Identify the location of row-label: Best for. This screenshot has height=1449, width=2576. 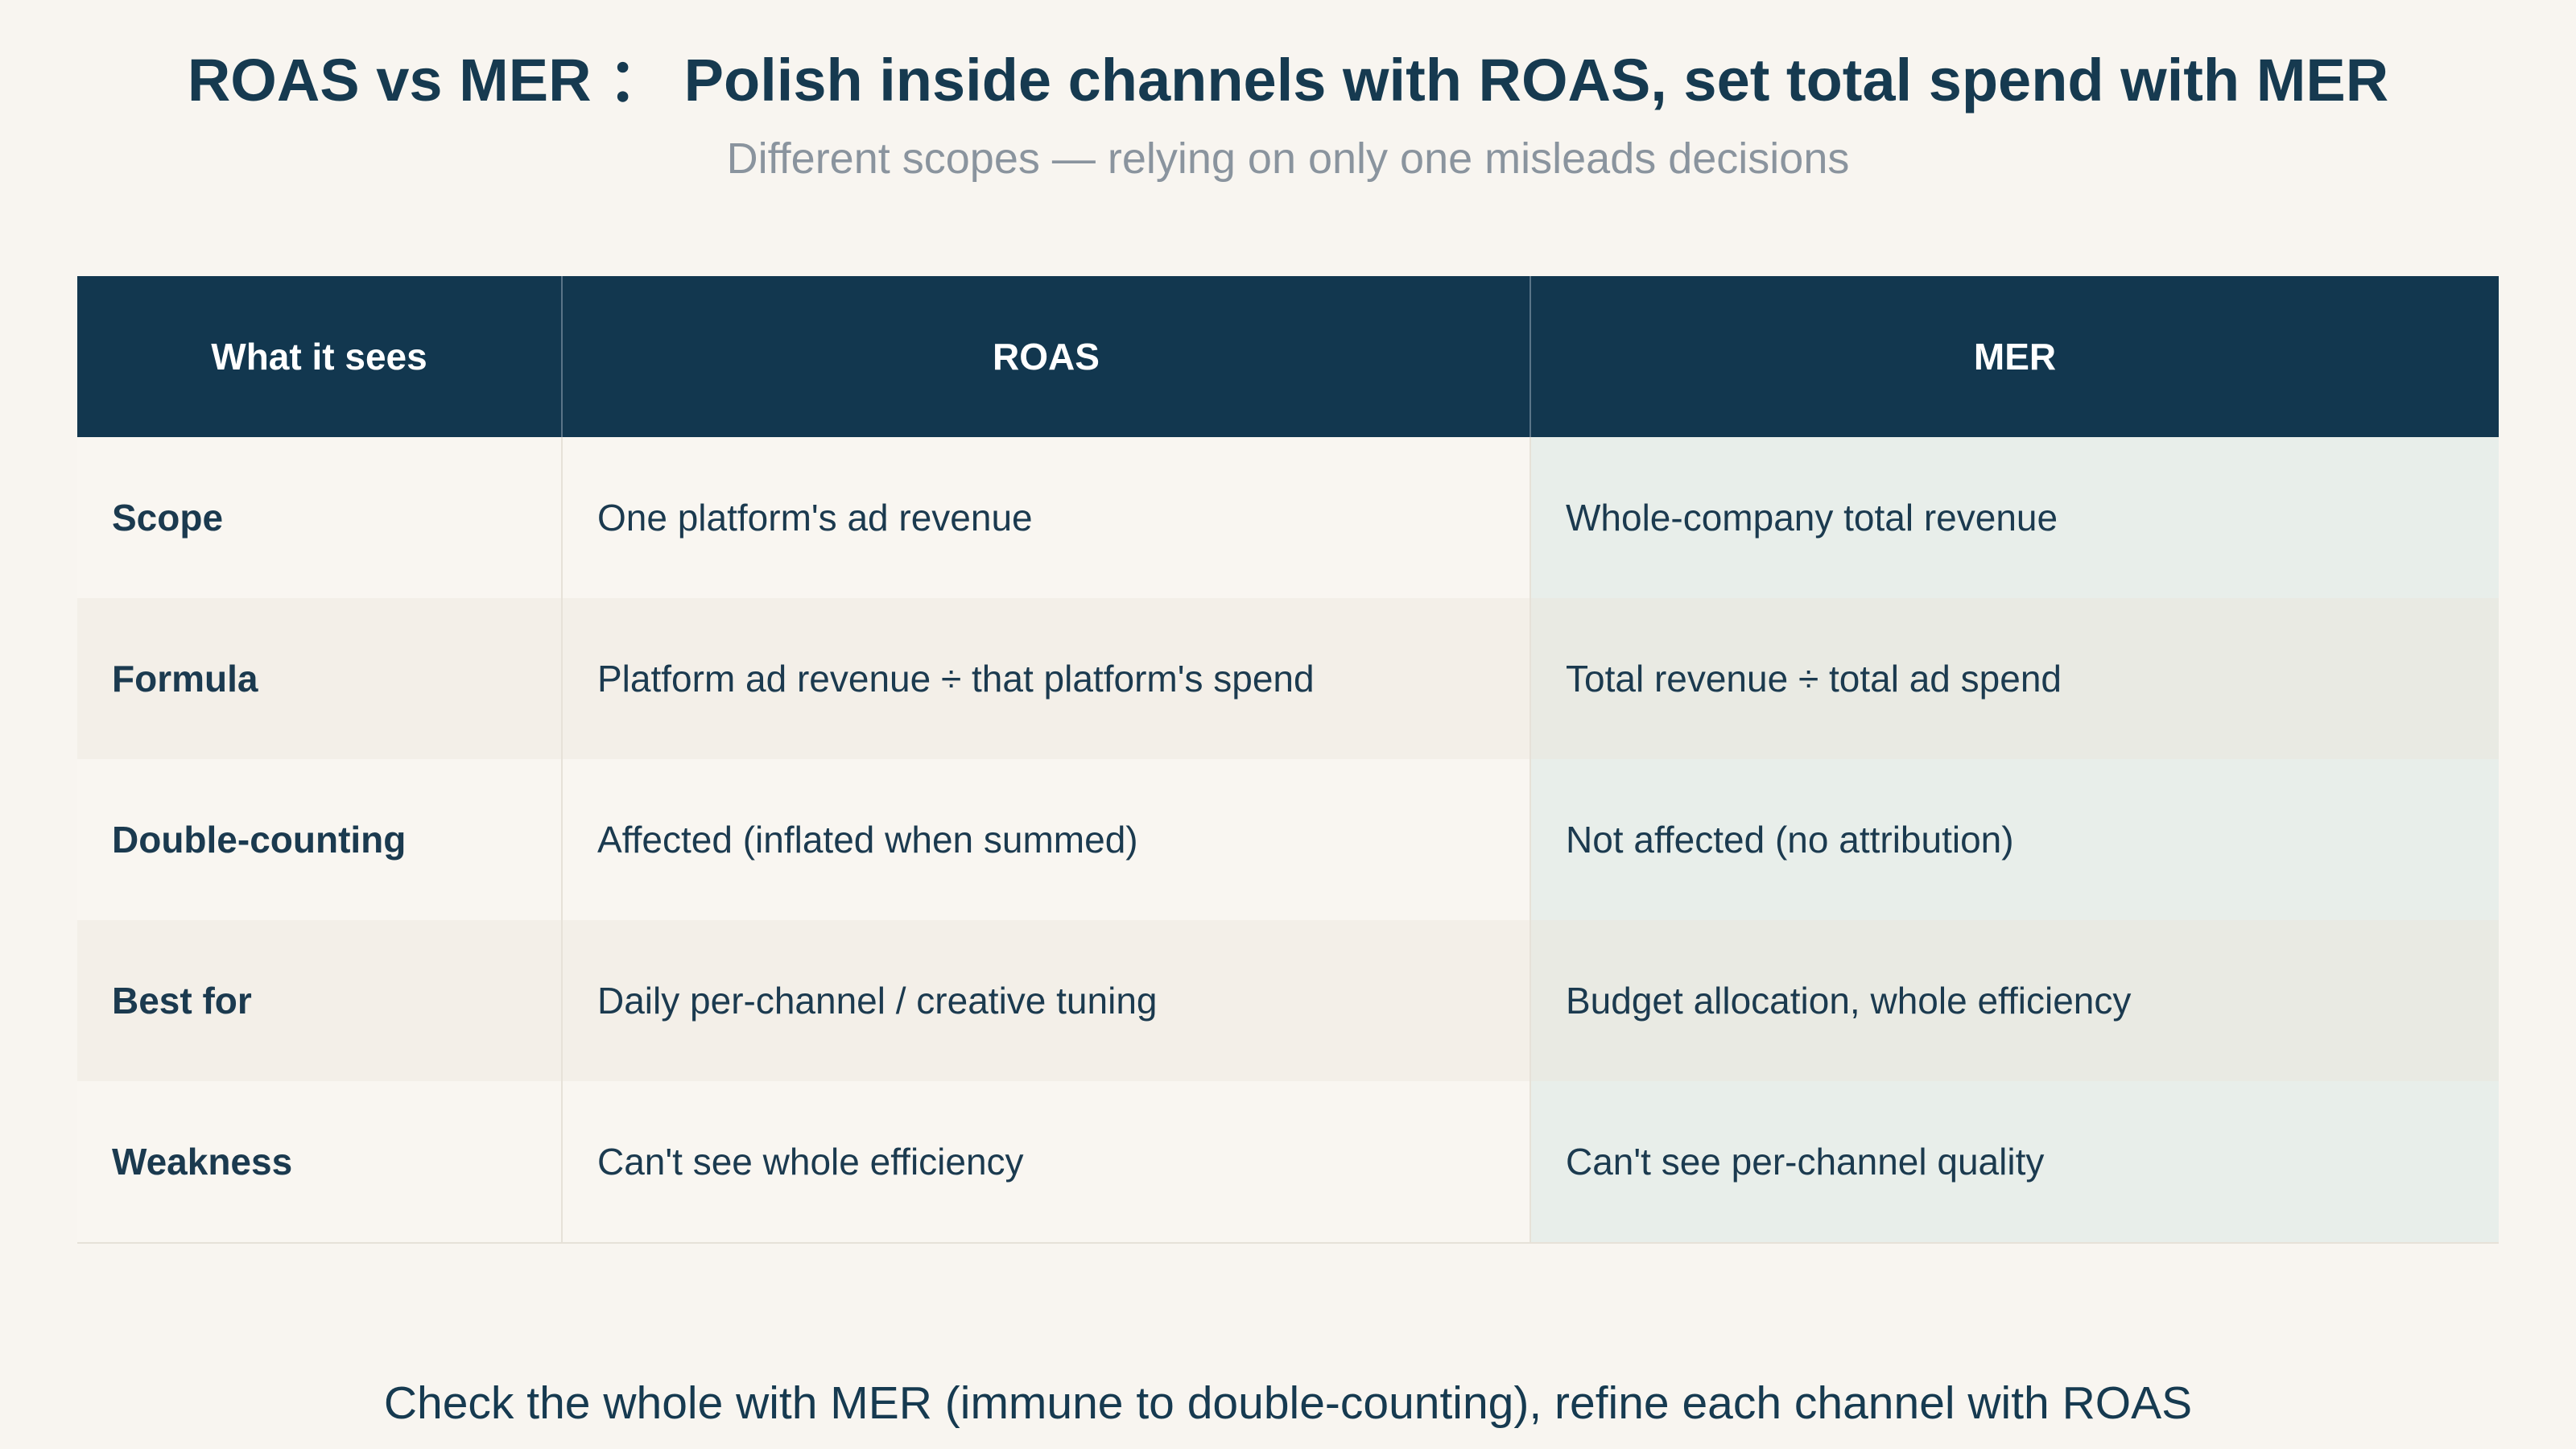
(319, 1000).